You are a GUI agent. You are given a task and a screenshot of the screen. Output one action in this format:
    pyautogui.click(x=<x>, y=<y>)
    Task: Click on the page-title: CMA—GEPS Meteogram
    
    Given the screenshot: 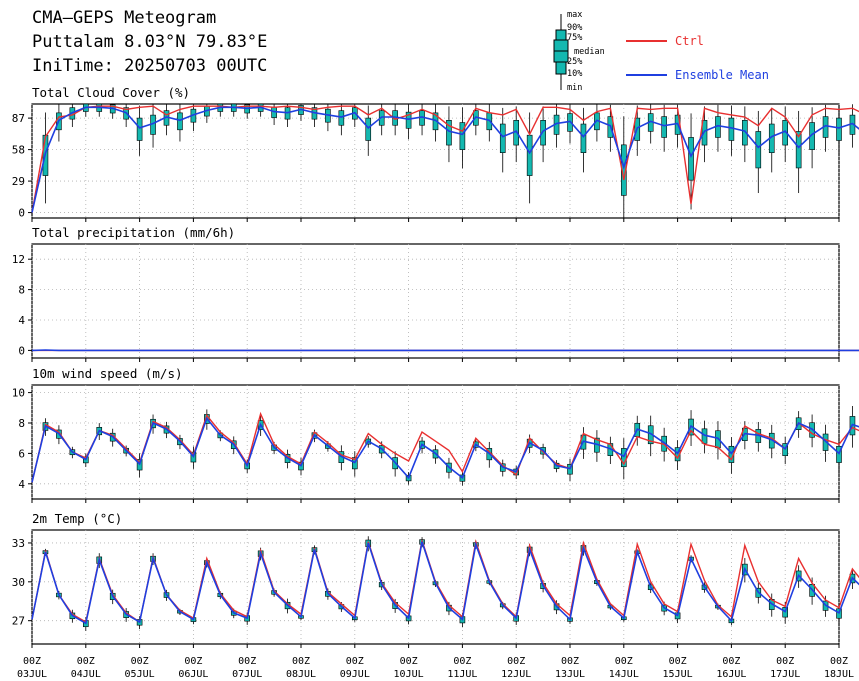 What is the action you would take?
    pyautogui.click(x=124, y=18)
    